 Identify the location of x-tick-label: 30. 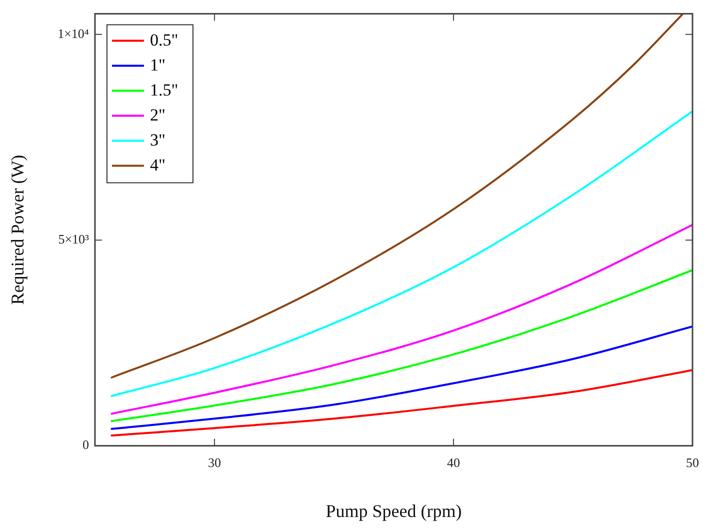
(214, 462).